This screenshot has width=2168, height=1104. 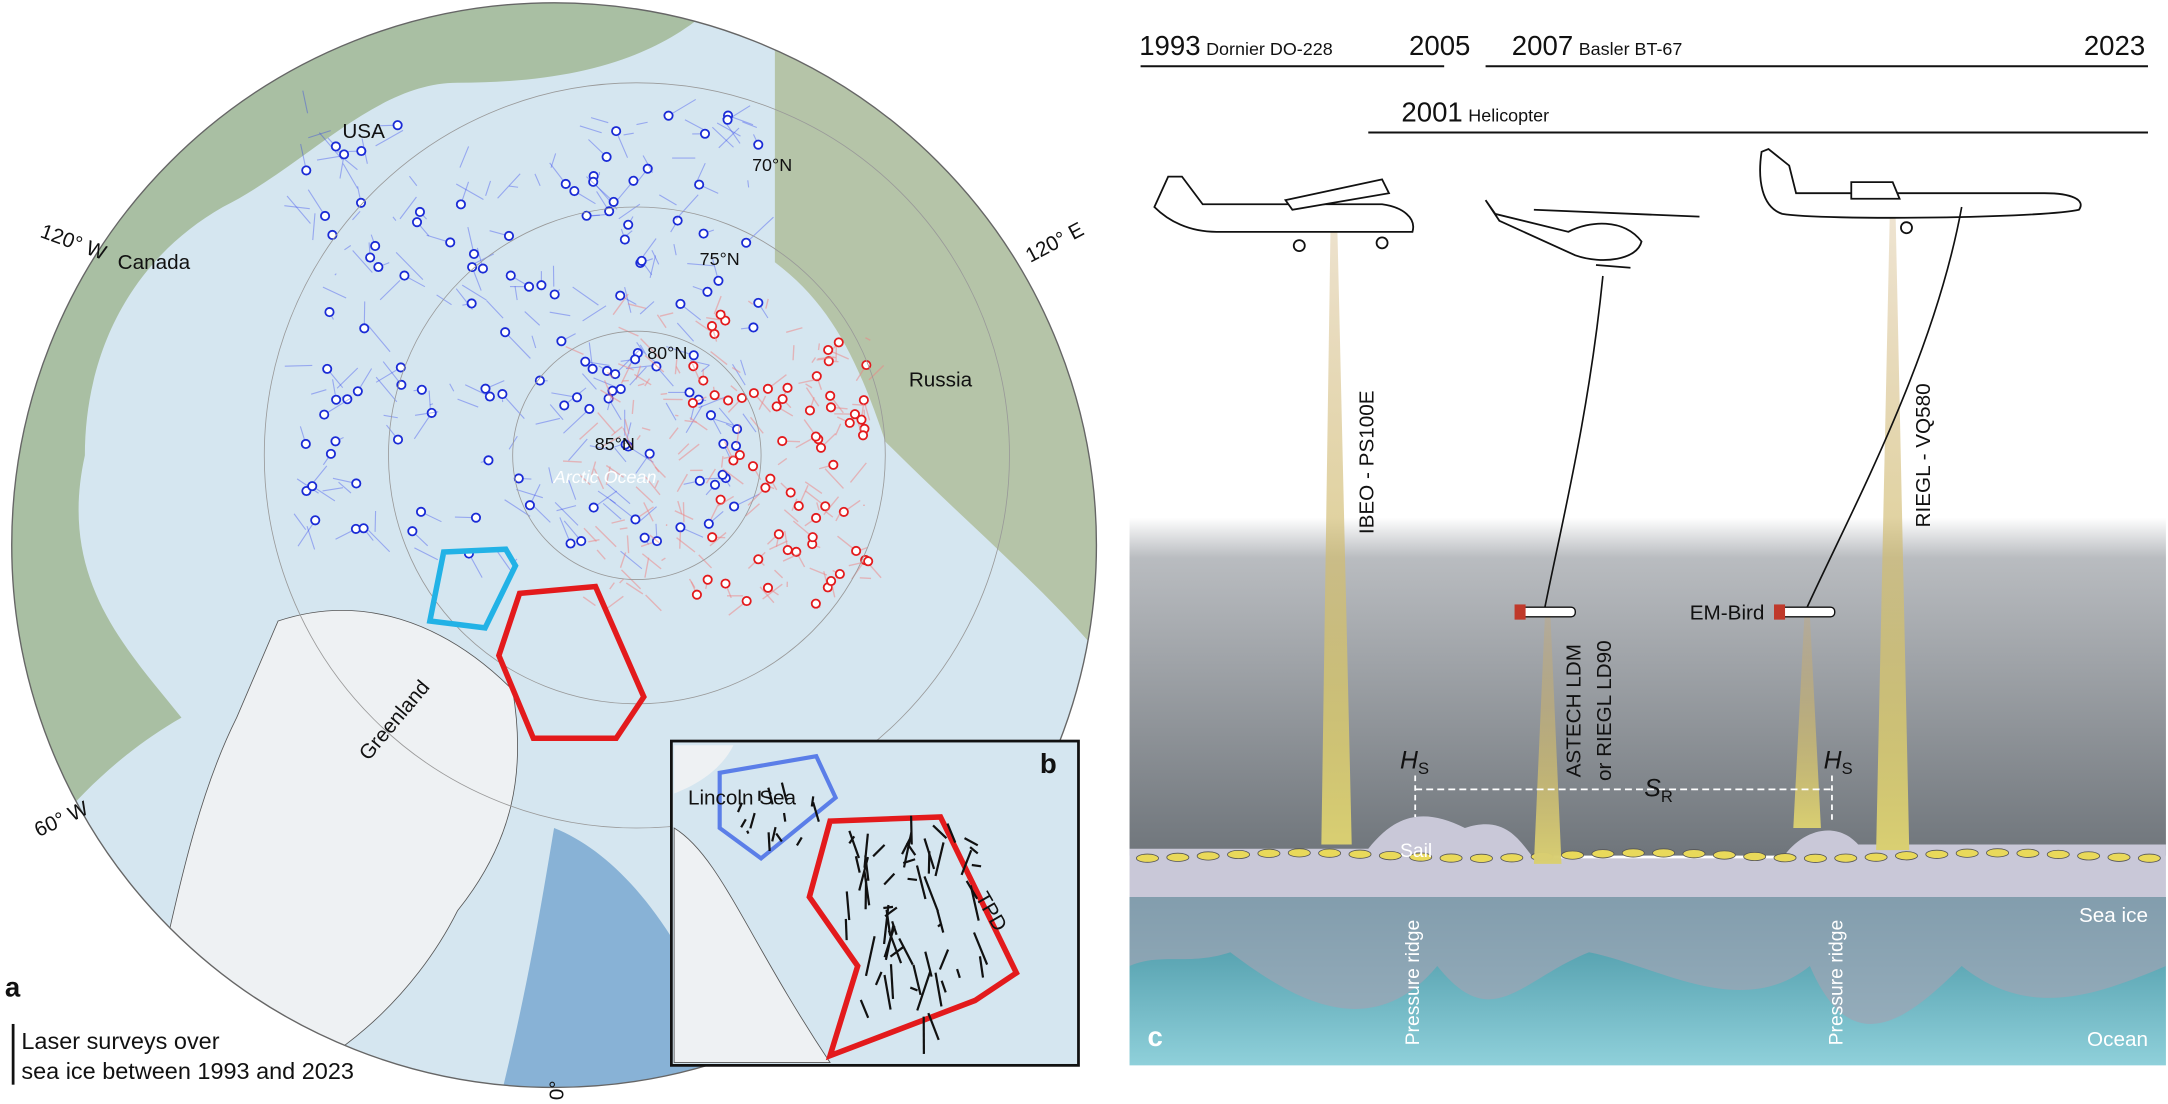 What do you see at coordinates (1893, 529) in the screenshot?
I see `laser-beam` at bounding box center [1893, 529].